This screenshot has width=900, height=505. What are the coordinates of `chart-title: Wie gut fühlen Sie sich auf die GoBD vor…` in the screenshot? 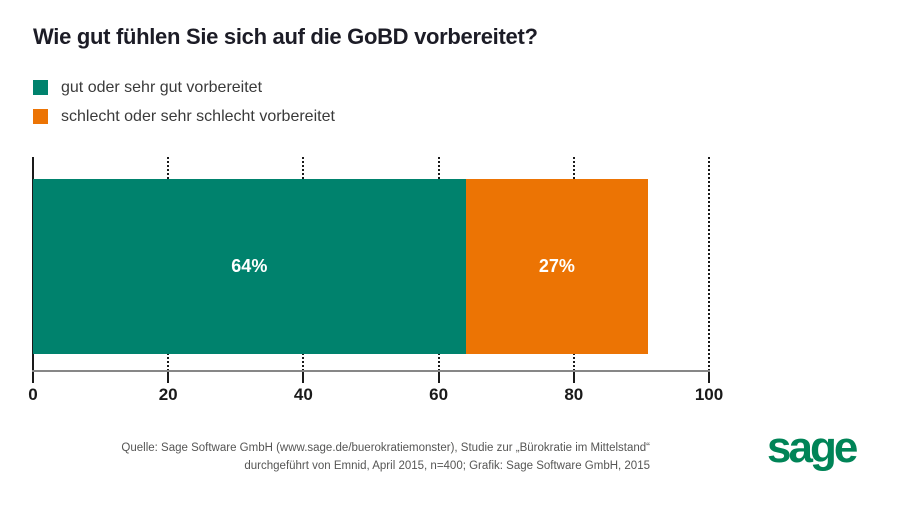 It's located at (285, 36).